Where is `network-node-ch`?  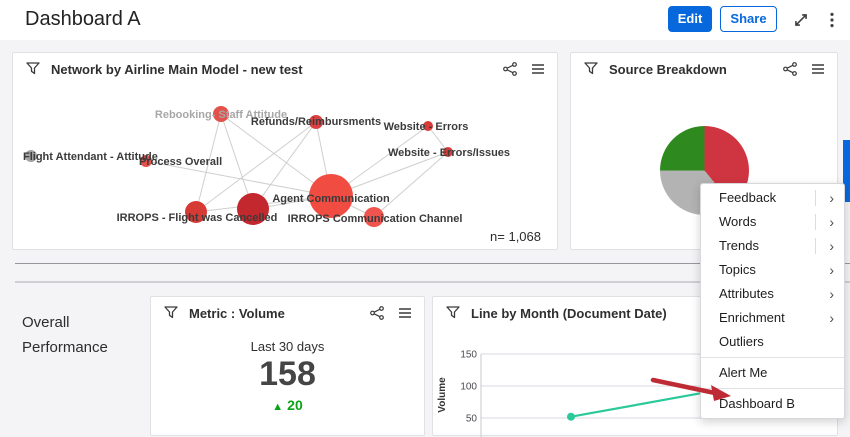 network-node-ch is located at coordinates (374, 217).